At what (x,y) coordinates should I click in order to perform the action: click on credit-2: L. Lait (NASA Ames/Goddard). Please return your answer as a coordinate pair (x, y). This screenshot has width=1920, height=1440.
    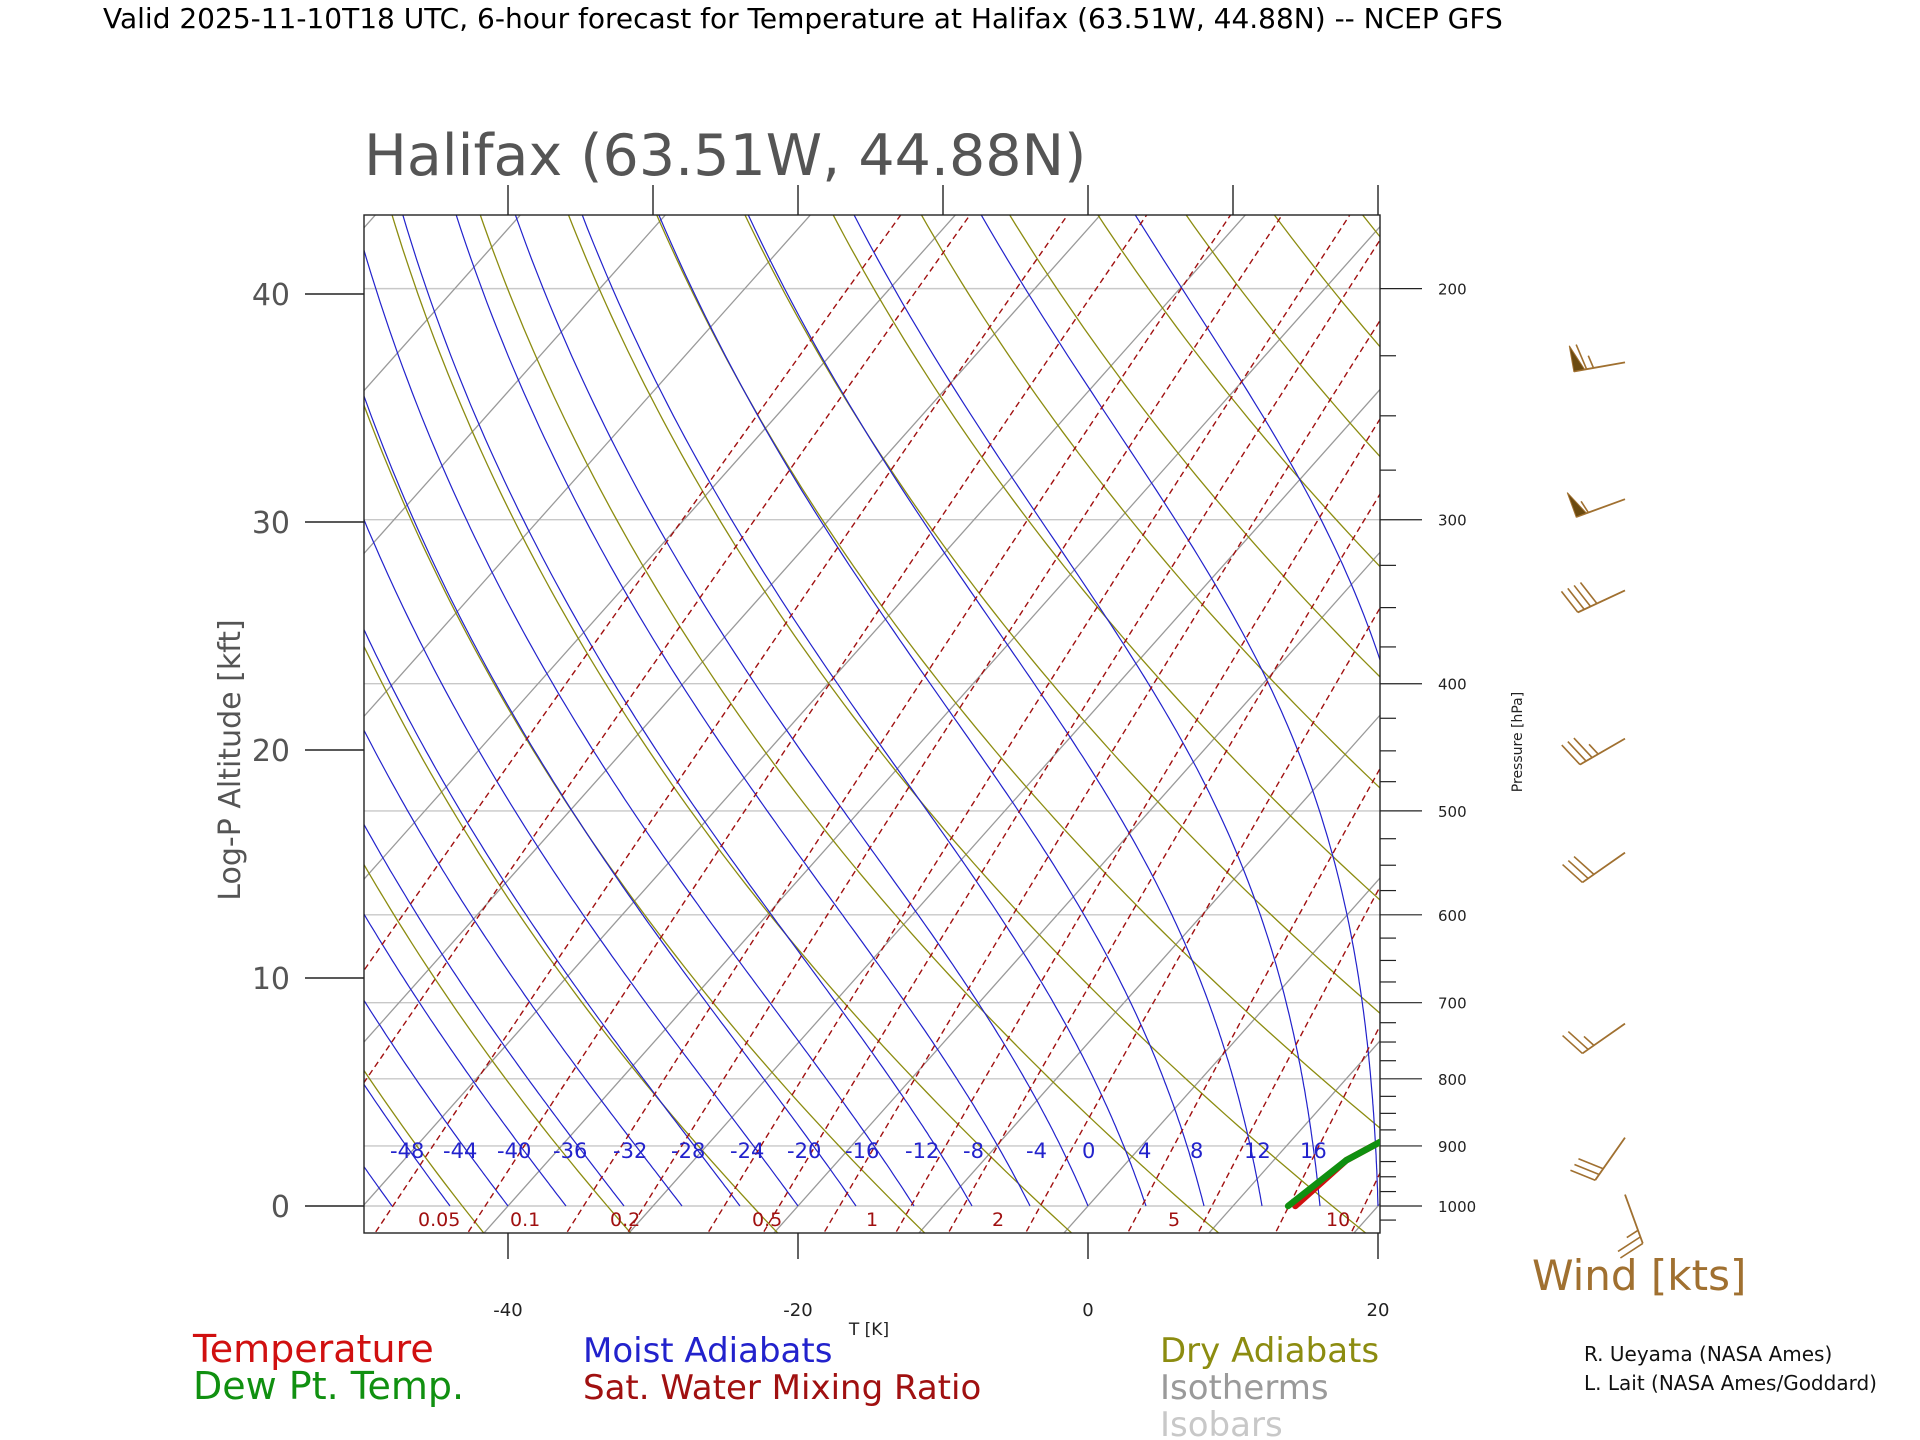
    Looking at the image, I should click on (1730, 1383).